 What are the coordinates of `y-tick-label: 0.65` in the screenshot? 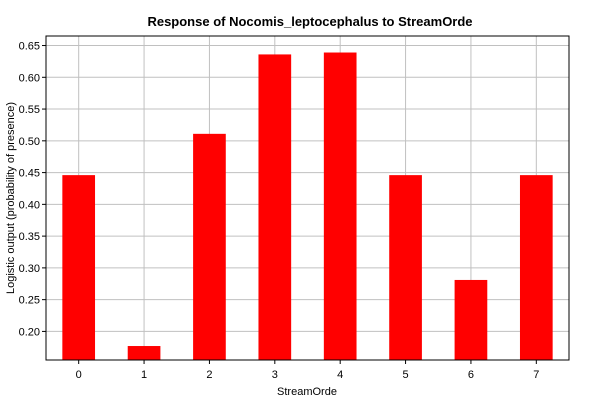 It's located at (29, 47).